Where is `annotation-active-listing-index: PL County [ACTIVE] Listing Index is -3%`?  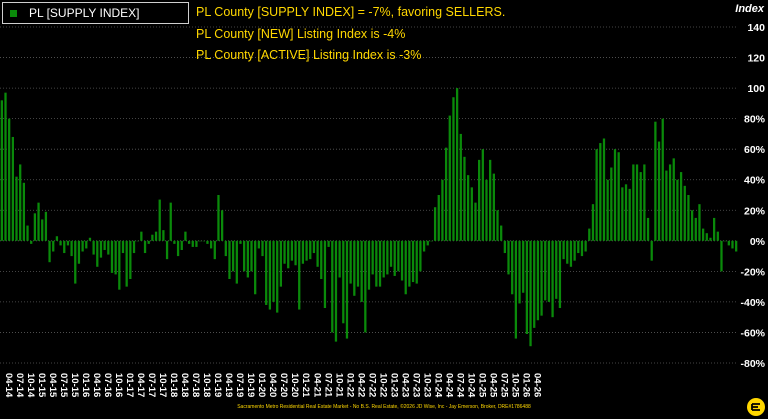 annotation-active-listing-index: PL County [ACTIVE] Listing Index is -3% is located at coordinates (309, 55).